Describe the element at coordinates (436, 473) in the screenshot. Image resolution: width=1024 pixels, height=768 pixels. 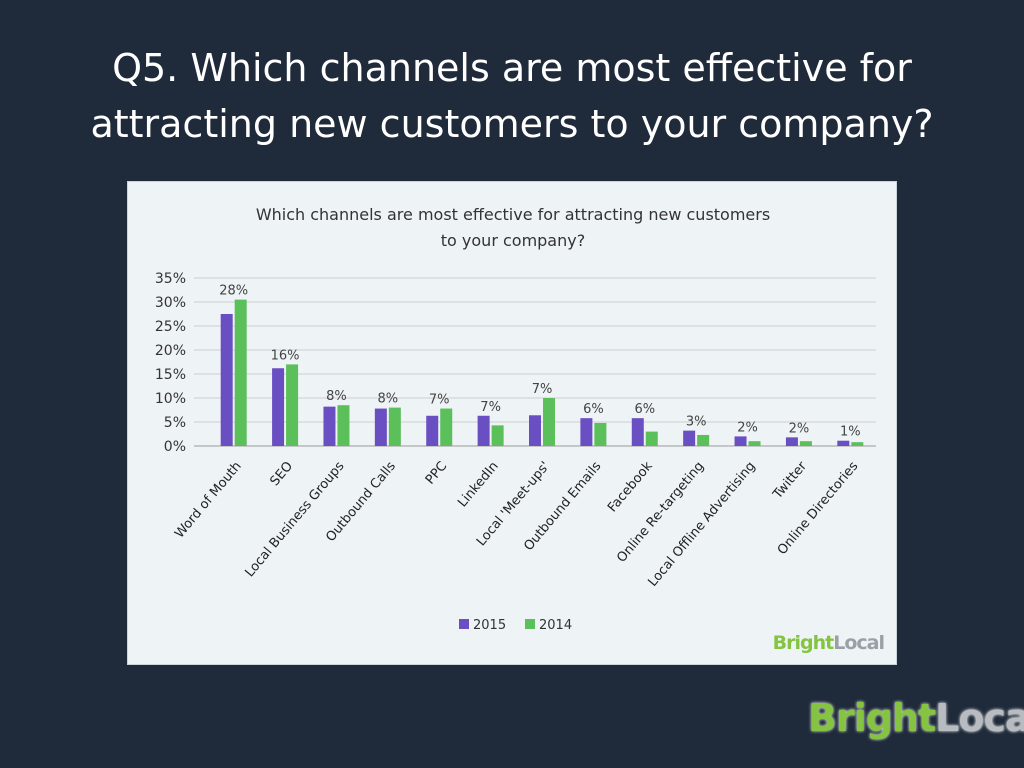
I see `x-category-label: PPC` at that location.